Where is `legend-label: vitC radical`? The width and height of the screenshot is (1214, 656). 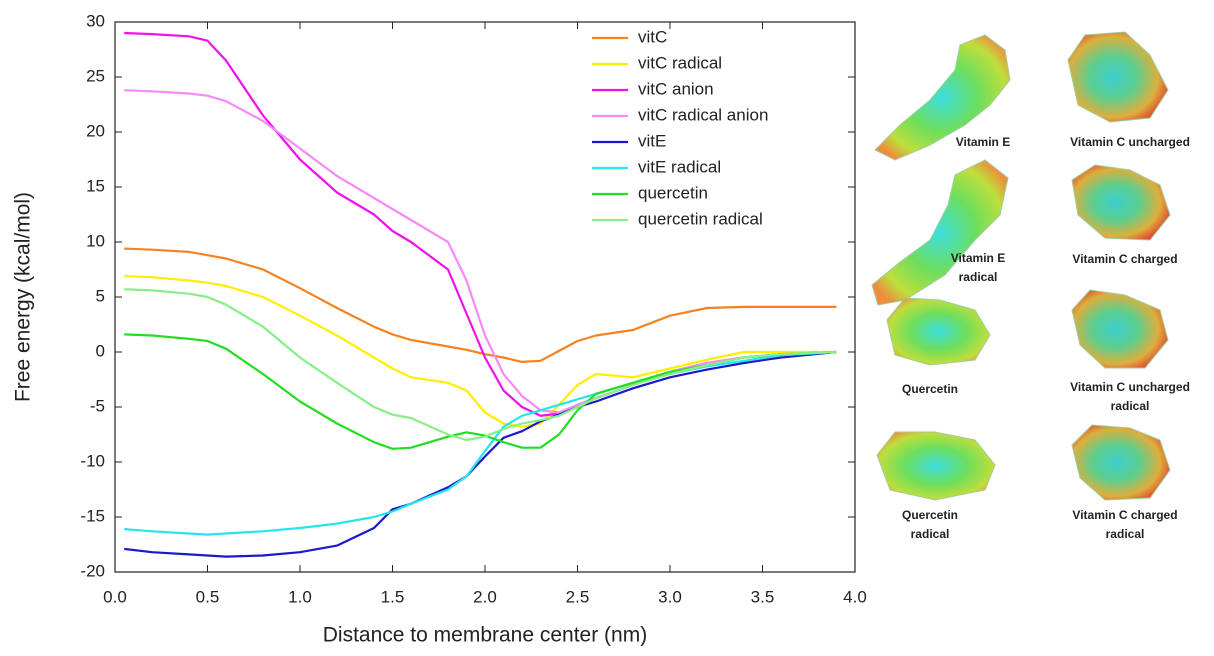 legend-label: vitC radical is located at coordinates (680, 62).